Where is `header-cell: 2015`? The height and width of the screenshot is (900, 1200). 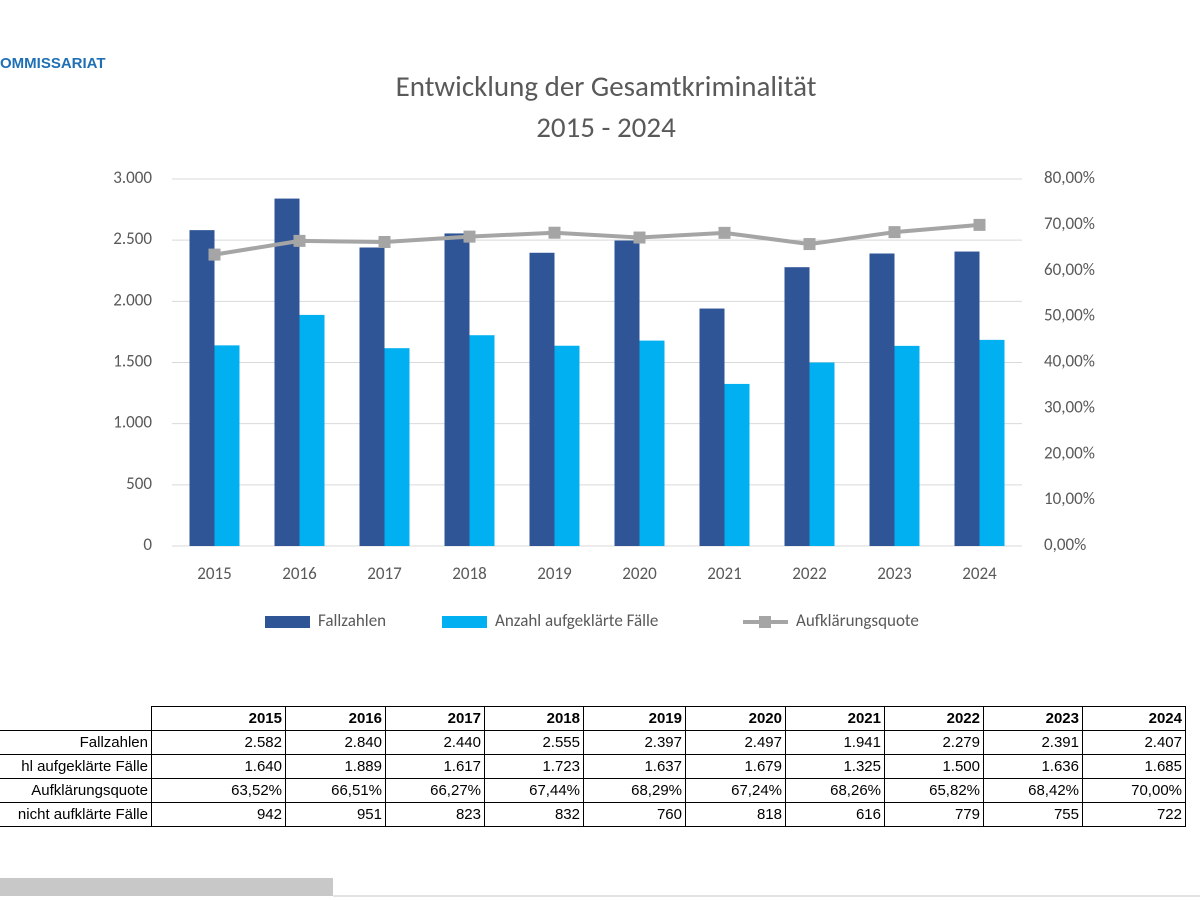
header-cell: 2015 is located at coordinates (218, 718).